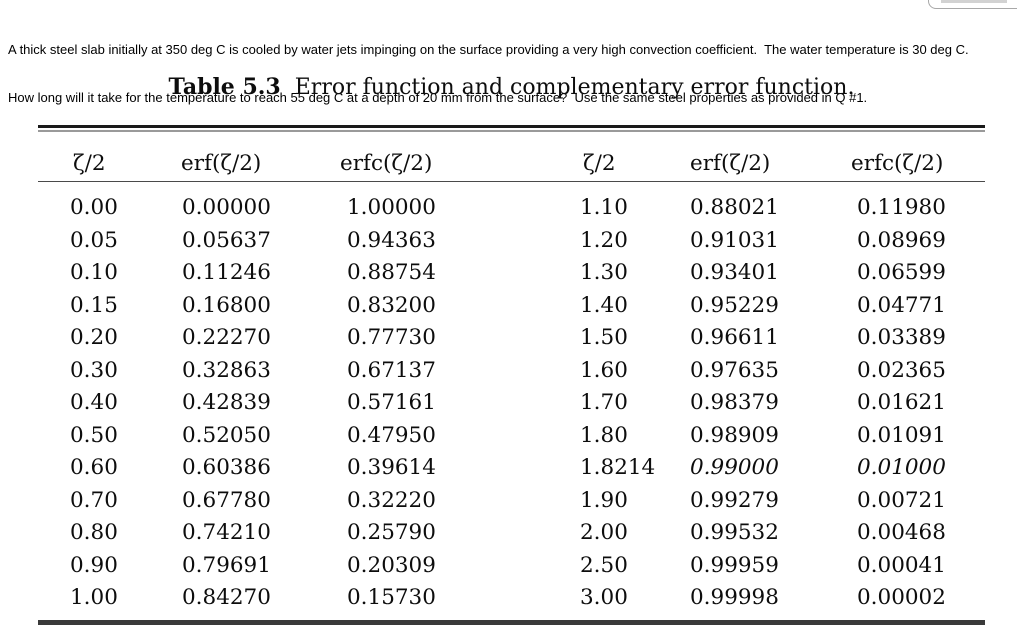 Image resolution: width=1017 pixels, height=633 pixels. What do you see at coordinates (734, 403) in the screenshot?
I see `table-cell: 0.98379` at bounding box center [734, 403].